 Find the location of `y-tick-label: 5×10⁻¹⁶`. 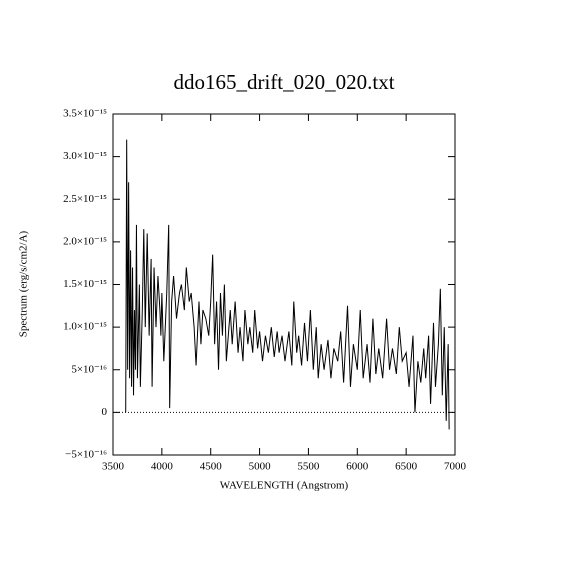

y-tick-label: 5×10⁻¹⁶ is located at coordinates (89, 369).